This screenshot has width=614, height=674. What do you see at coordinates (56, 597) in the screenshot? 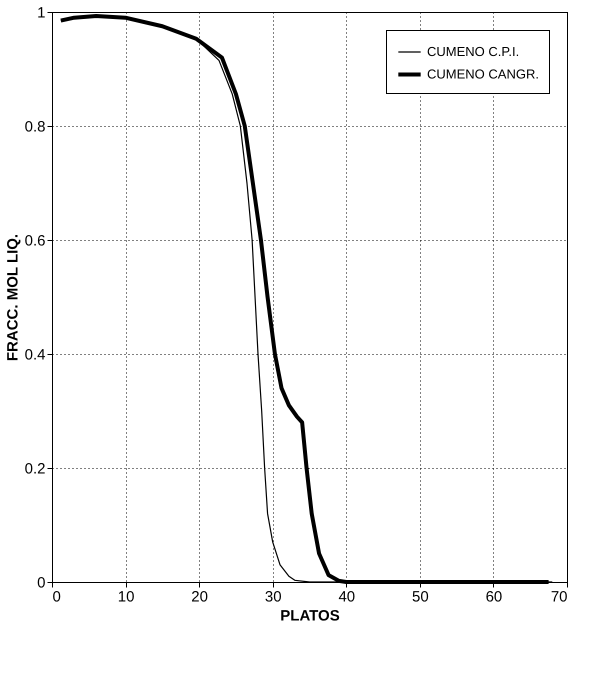
I see `x-tick-label: 0` at bounding box center [56, 597].